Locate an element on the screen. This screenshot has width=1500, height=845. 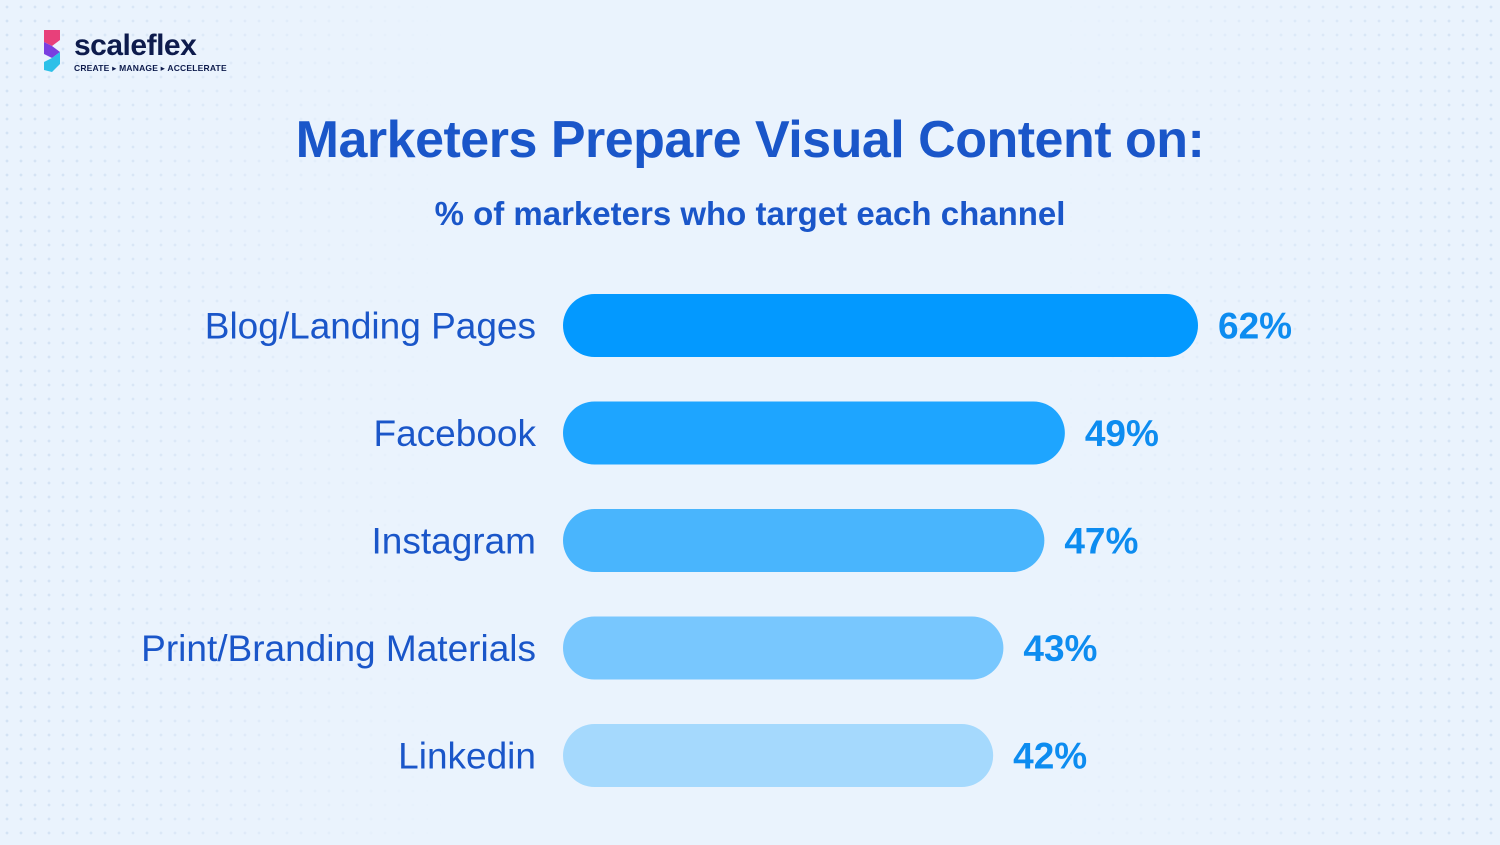
chart-subtitle: % of marketers who target each channel is located at coordinates (750, 213).